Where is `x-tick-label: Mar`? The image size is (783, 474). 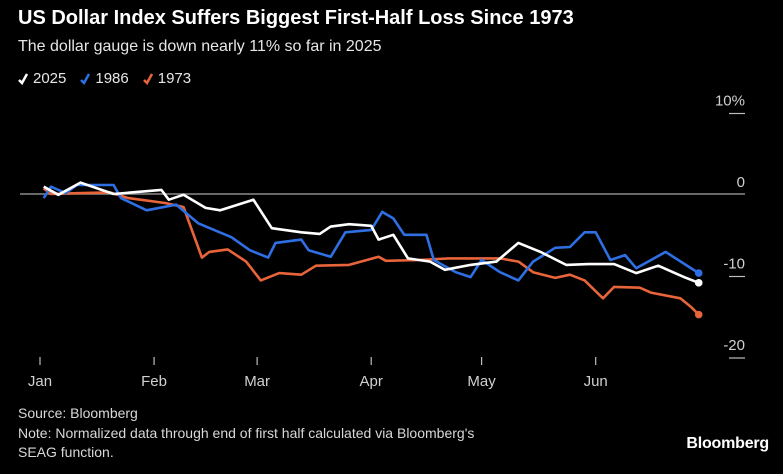
x-tick-label: Mar is located at coordinates (257, 381).